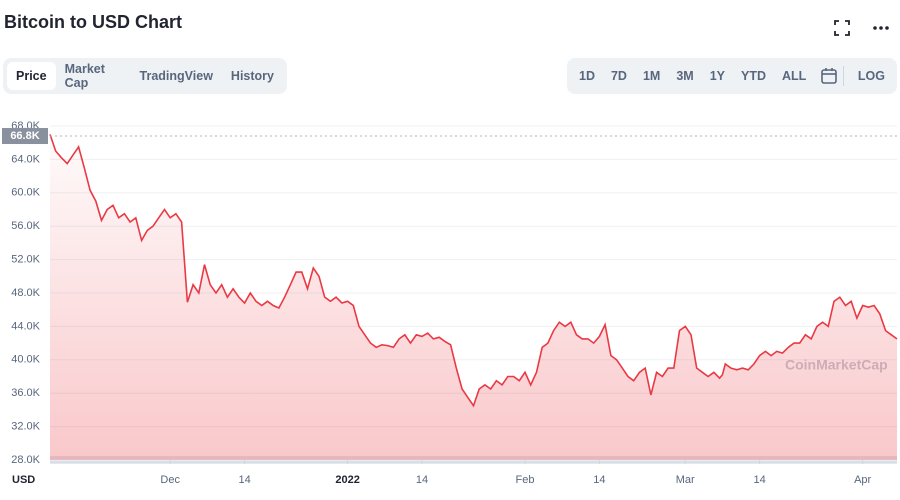  I want to click on range-button: YTD, so click(754, 76).